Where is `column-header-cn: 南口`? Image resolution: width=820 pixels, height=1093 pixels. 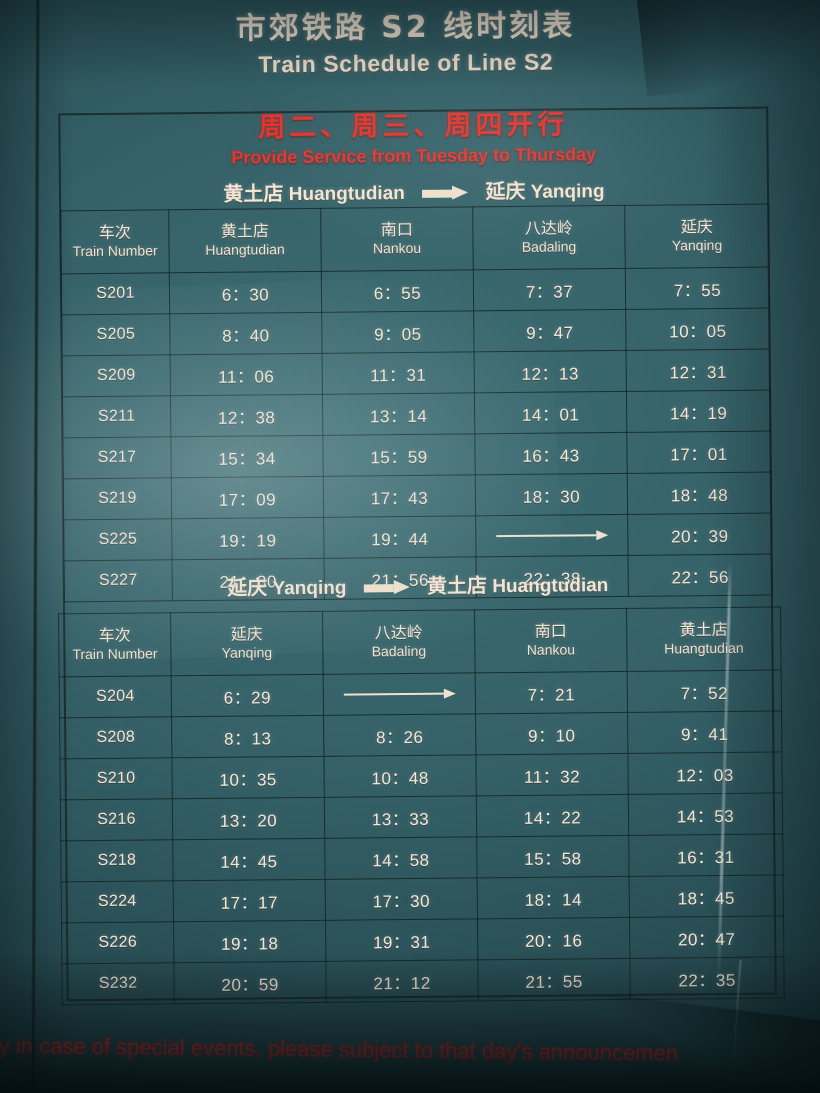 column-header-cn: 南口 is located at coordinates (396, 230).